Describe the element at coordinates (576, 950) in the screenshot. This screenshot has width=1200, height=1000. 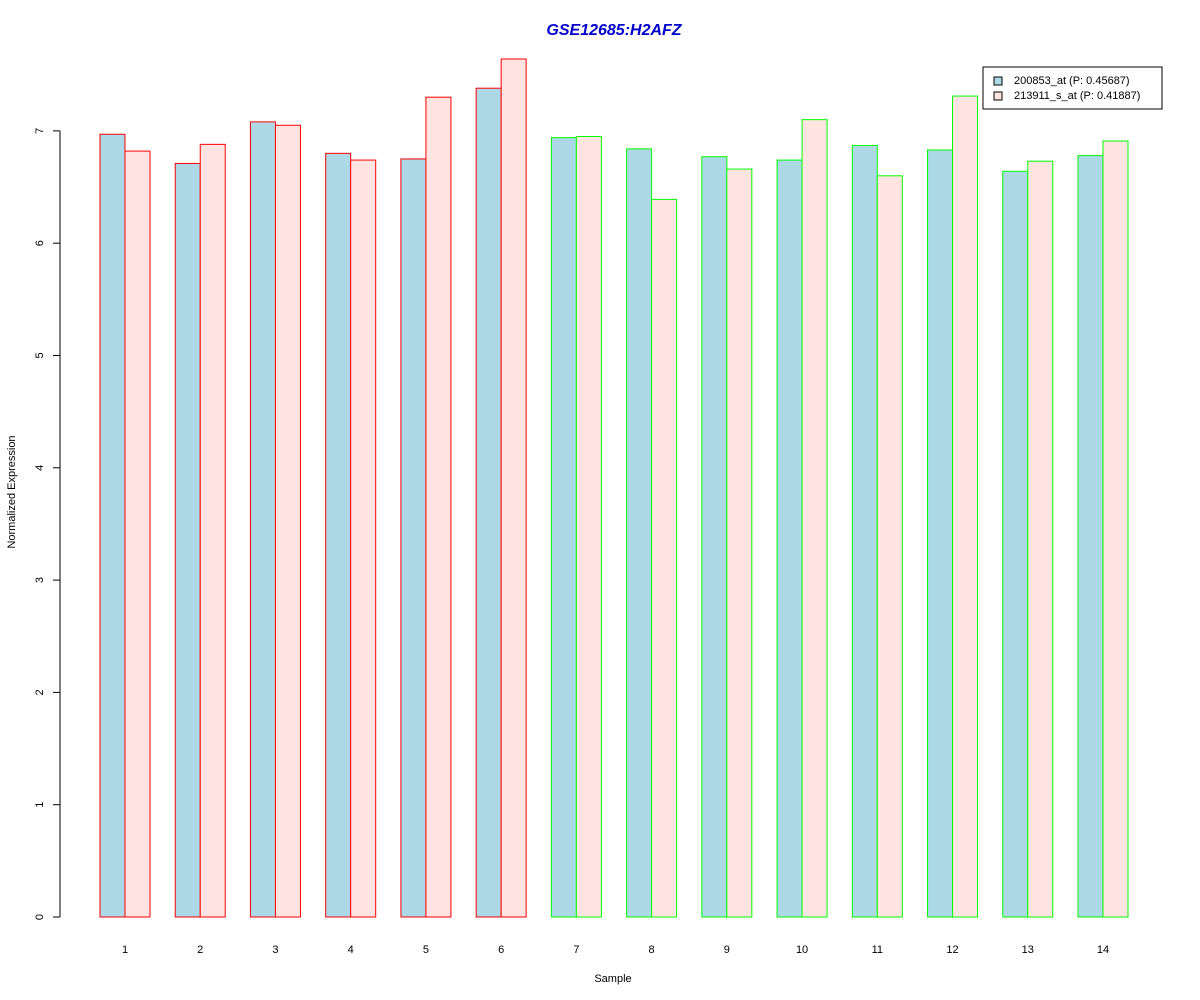
I see `x-tick-label: 7` at that location.